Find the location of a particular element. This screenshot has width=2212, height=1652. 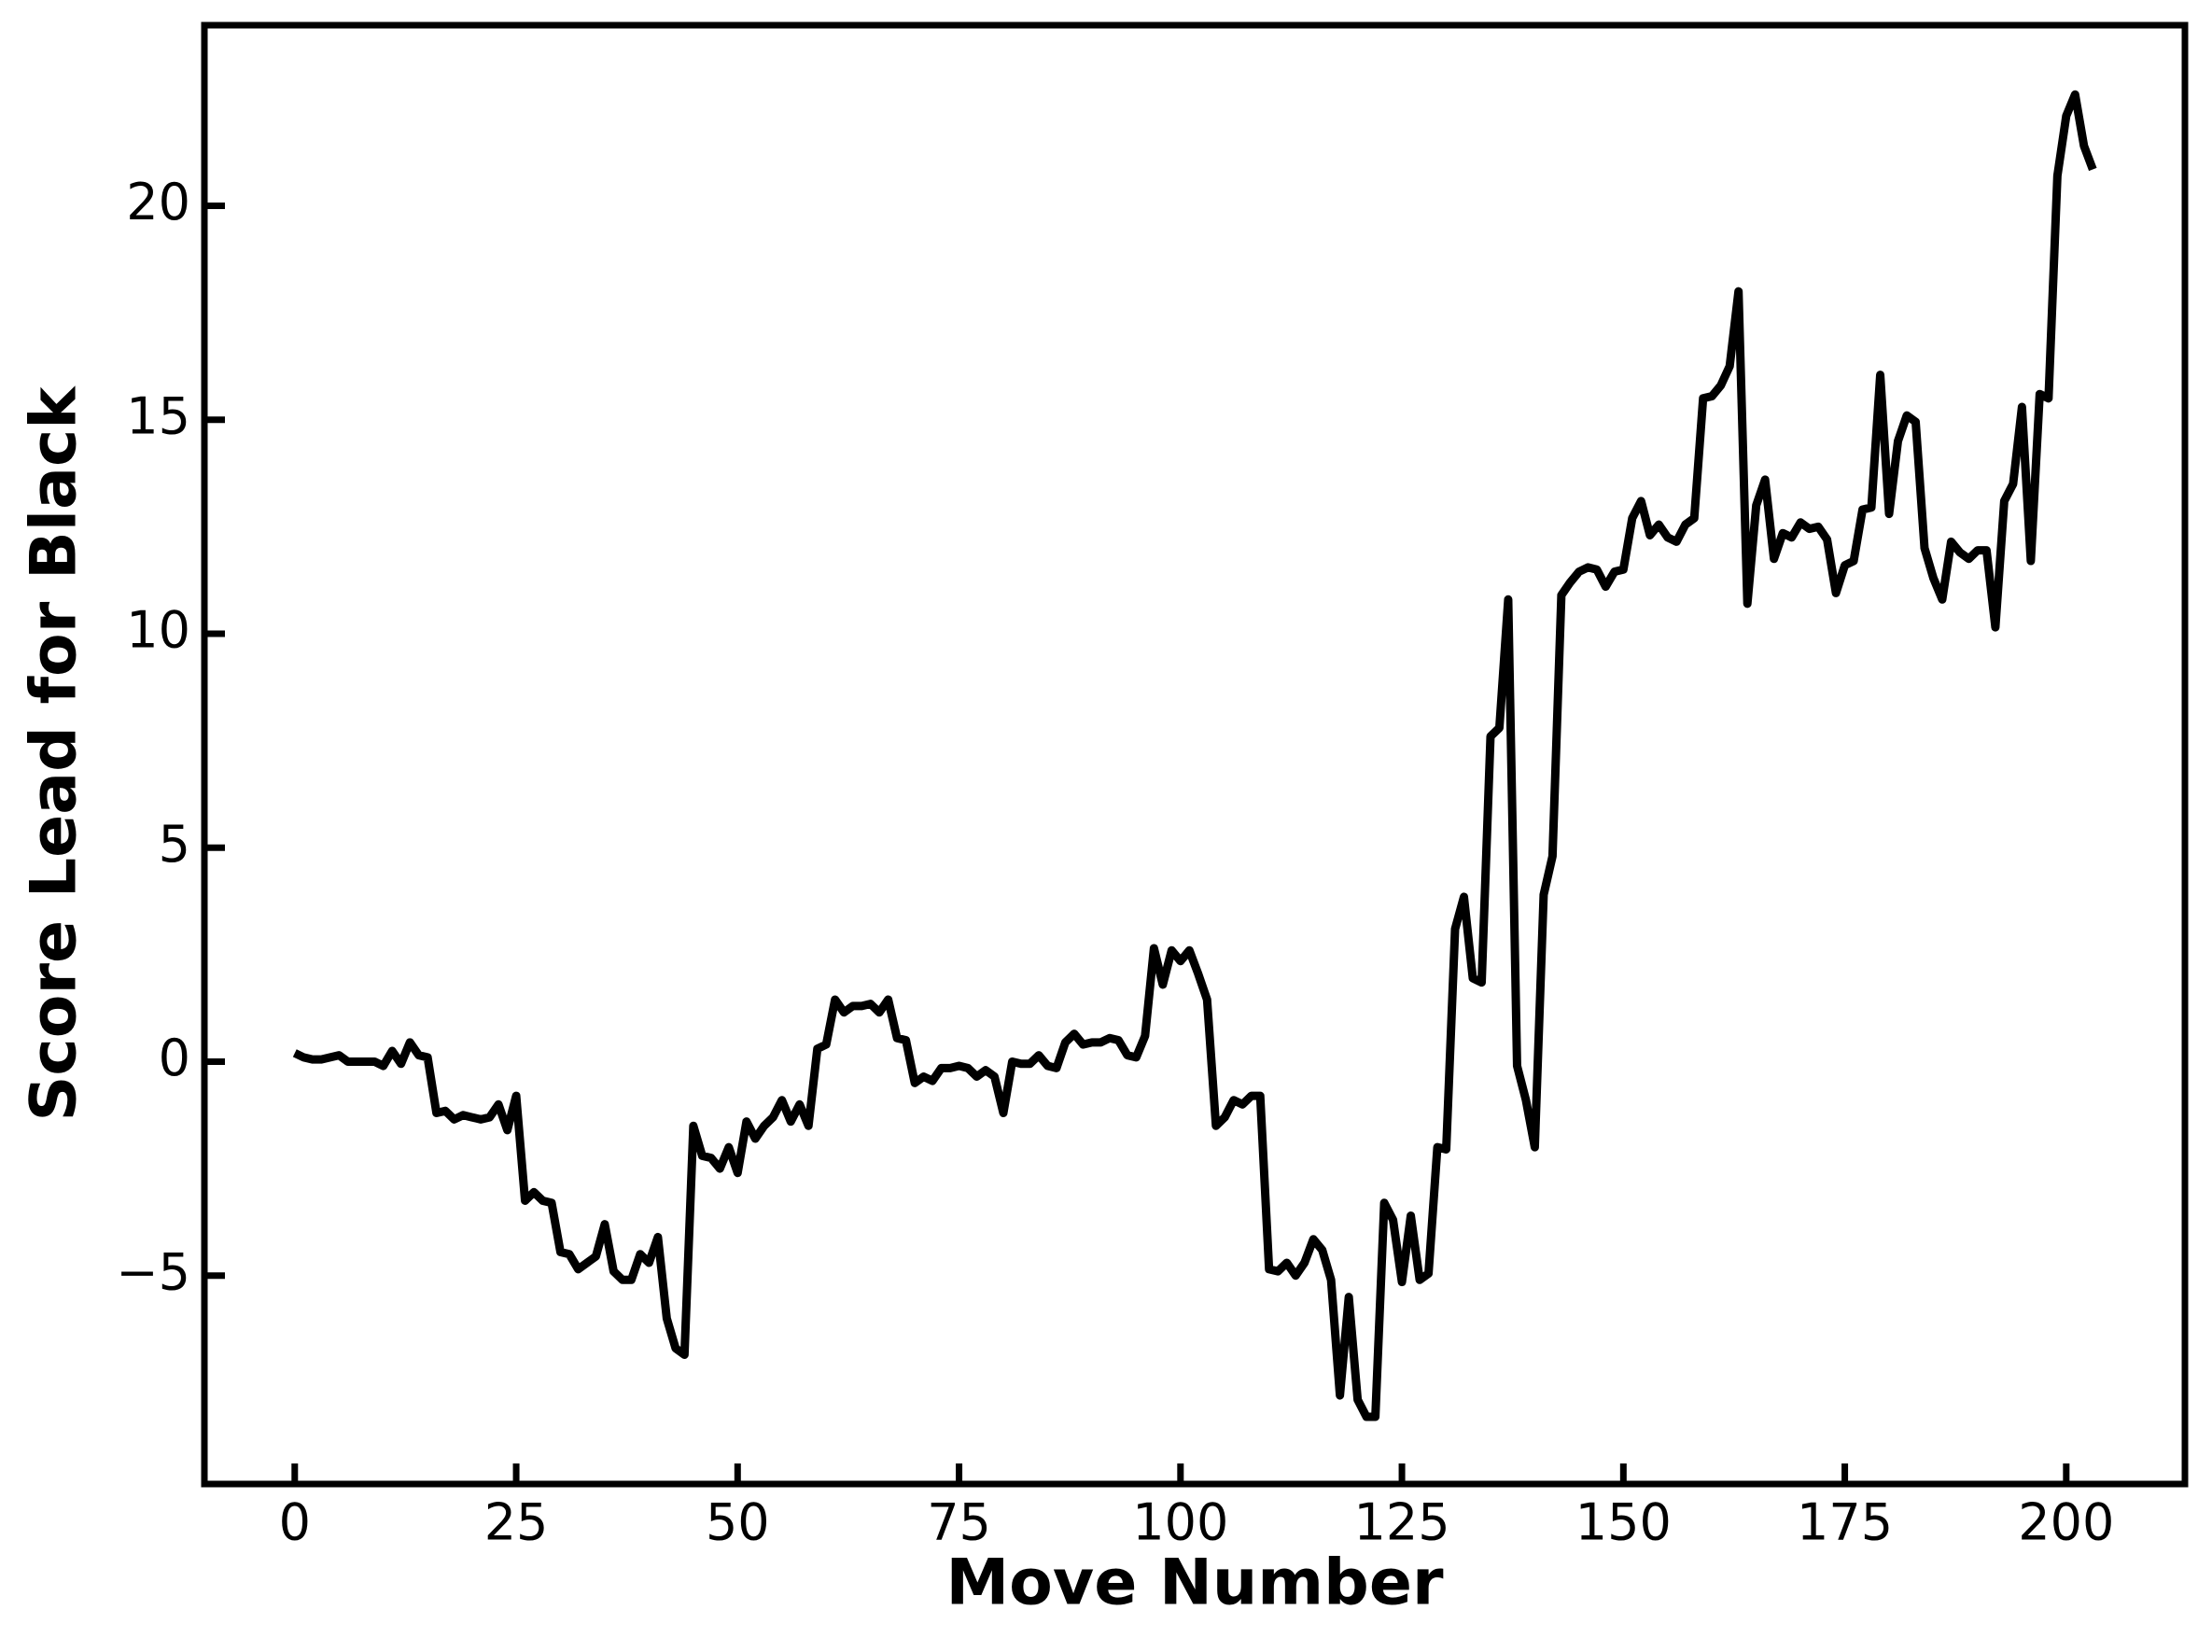

x-axis-label: Move Number is located at coordinates (1194, 1583).